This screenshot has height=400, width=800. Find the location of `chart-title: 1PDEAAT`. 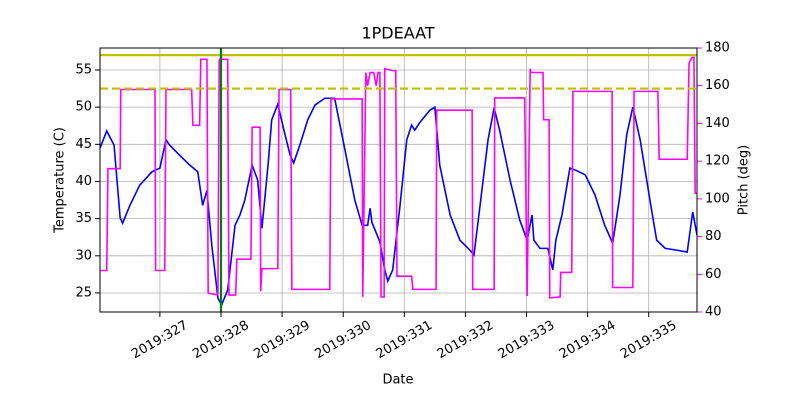

chart-title: 1PDEAAT is located at coordinates (397, 33).